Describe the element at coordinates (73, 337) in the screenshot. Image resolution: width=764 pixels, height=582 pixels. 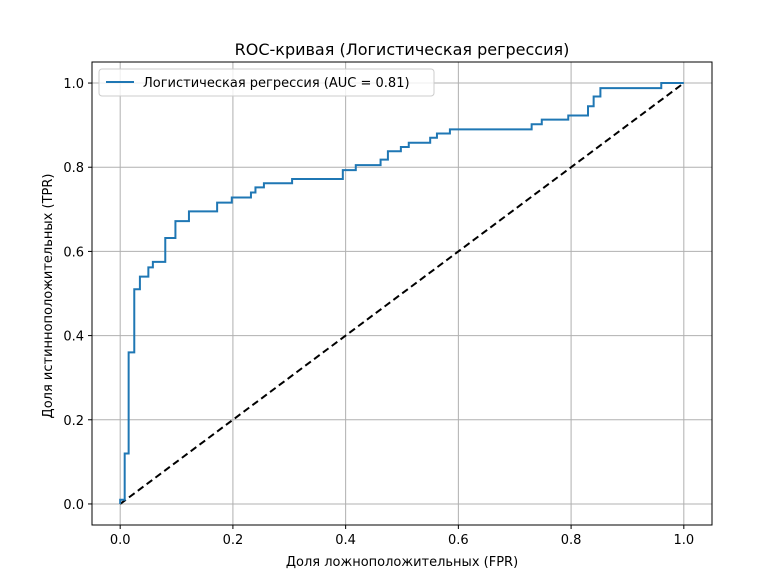
I see `y-tick-label-2: 0.4` at that location.